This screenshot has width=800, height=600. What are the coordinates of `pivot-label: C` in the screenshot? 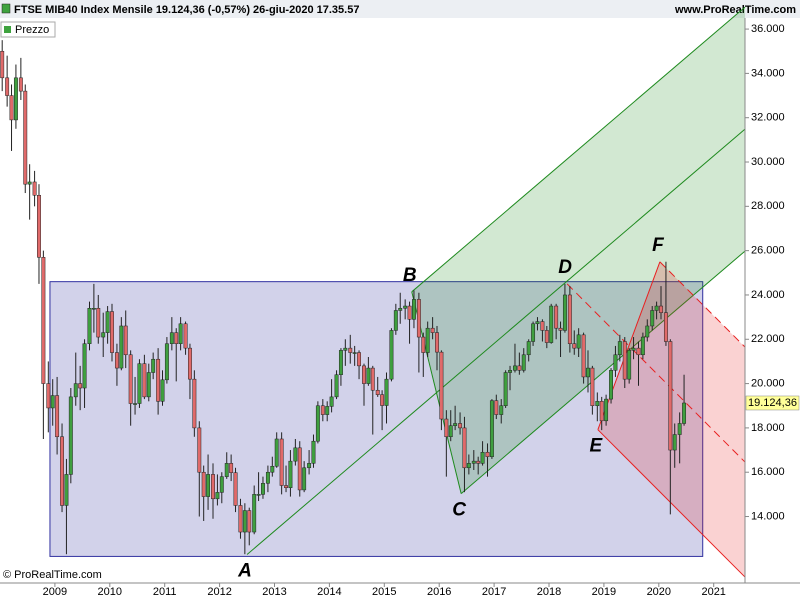 It's located at (459, 510).